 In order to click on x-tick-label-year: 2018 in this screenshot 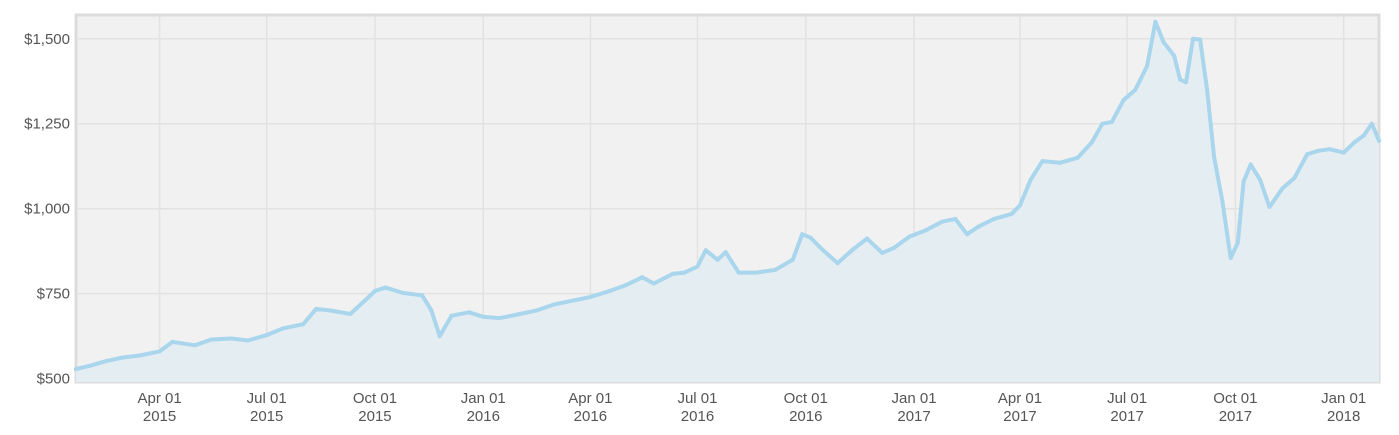, I will do `click(1343, 416)`.